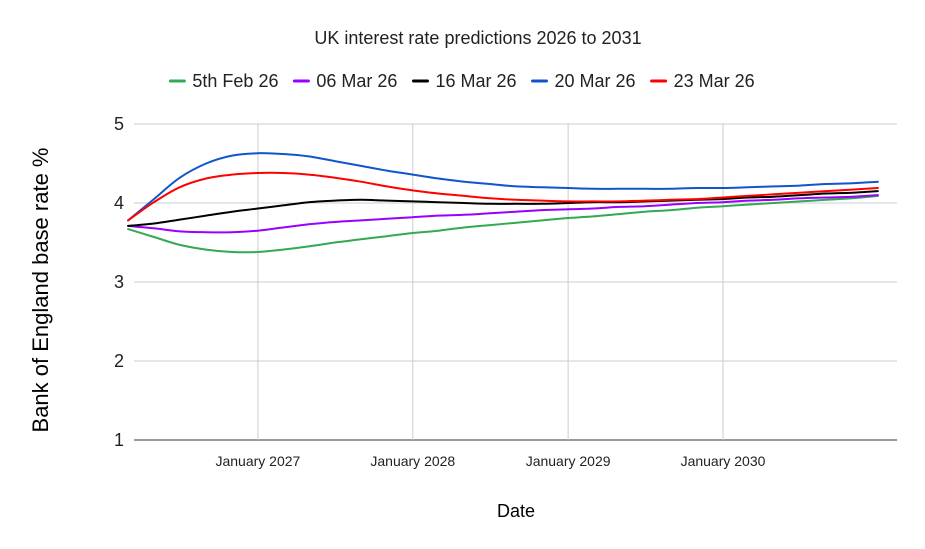 This screenshot has width=925, height=549. What do you see at coordinates (723, 461) in the screenshot?
I see `x-tick-label: January 2030` at bounding box center [723, 461].